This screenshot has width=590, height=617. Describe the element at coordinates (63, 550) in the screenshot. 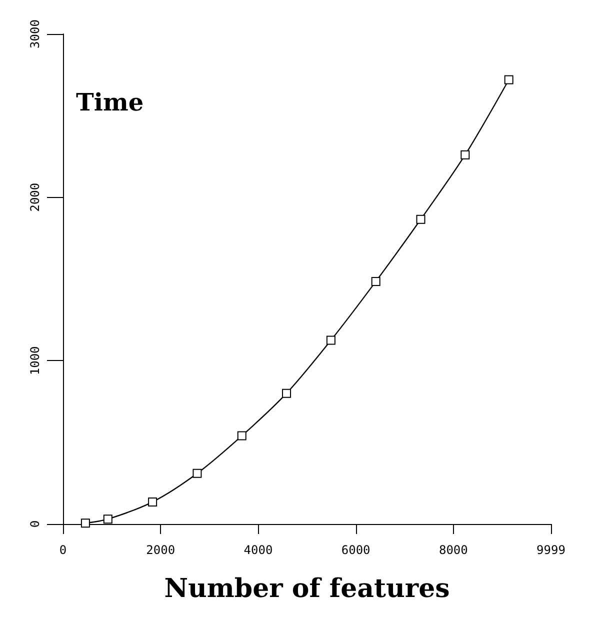

I see `x-tick-label: 0` at that location.